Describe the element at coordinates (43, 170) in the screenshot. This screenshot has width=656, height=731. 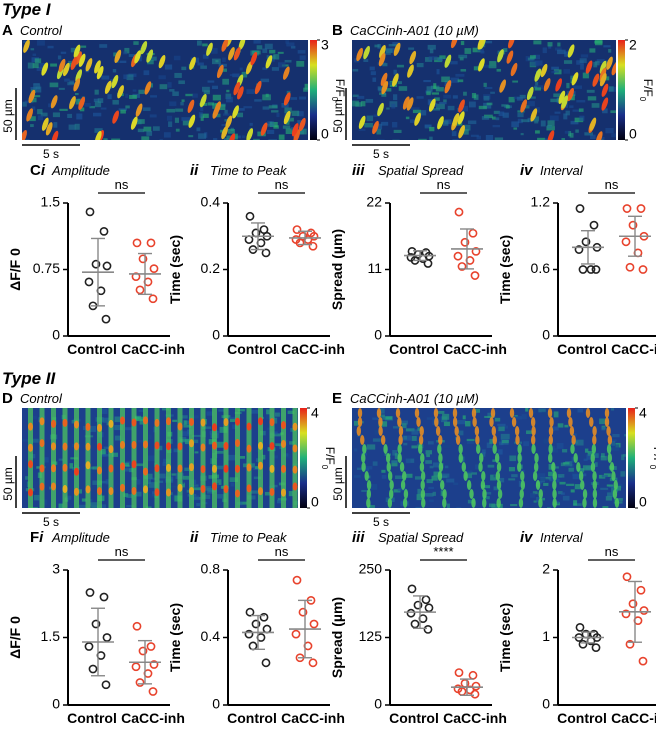
I see `panel-sub: i` at that location.